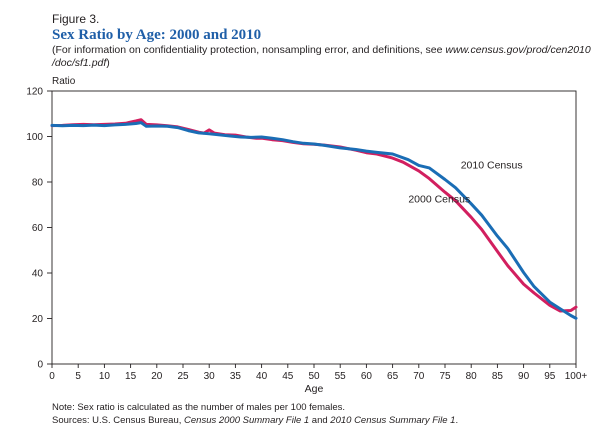 This screenshot has height=436, width=600. What do you see at coordinates (247, 420) in the screenshot?
I see `source-2000: Census 2000 Summary File 1` at bounding box center [247, 420].